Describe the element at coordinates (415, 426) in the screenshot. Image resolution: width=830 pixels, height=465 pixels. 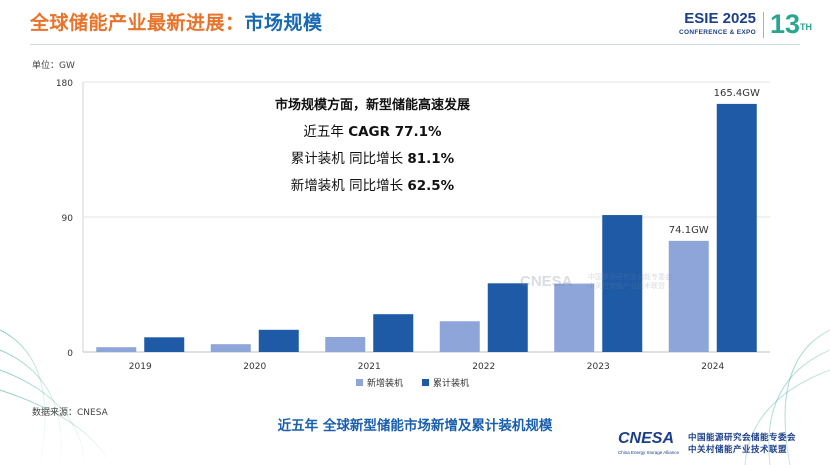
I see `chart-caption: 近五年 全球新型储能市场新增及累计装机规模` at that location.